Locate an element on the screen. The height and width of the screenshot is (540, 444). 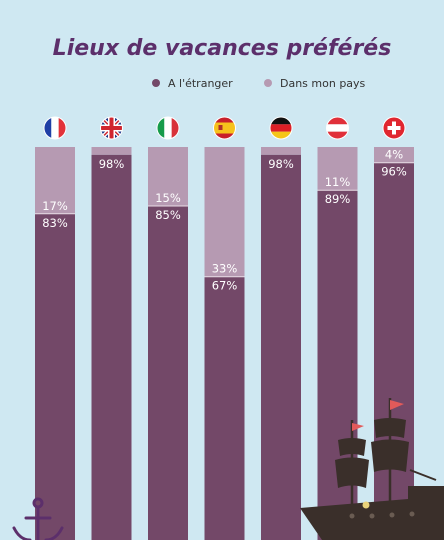
data-label-home-6: 4% is located at coordinates (394, 155).